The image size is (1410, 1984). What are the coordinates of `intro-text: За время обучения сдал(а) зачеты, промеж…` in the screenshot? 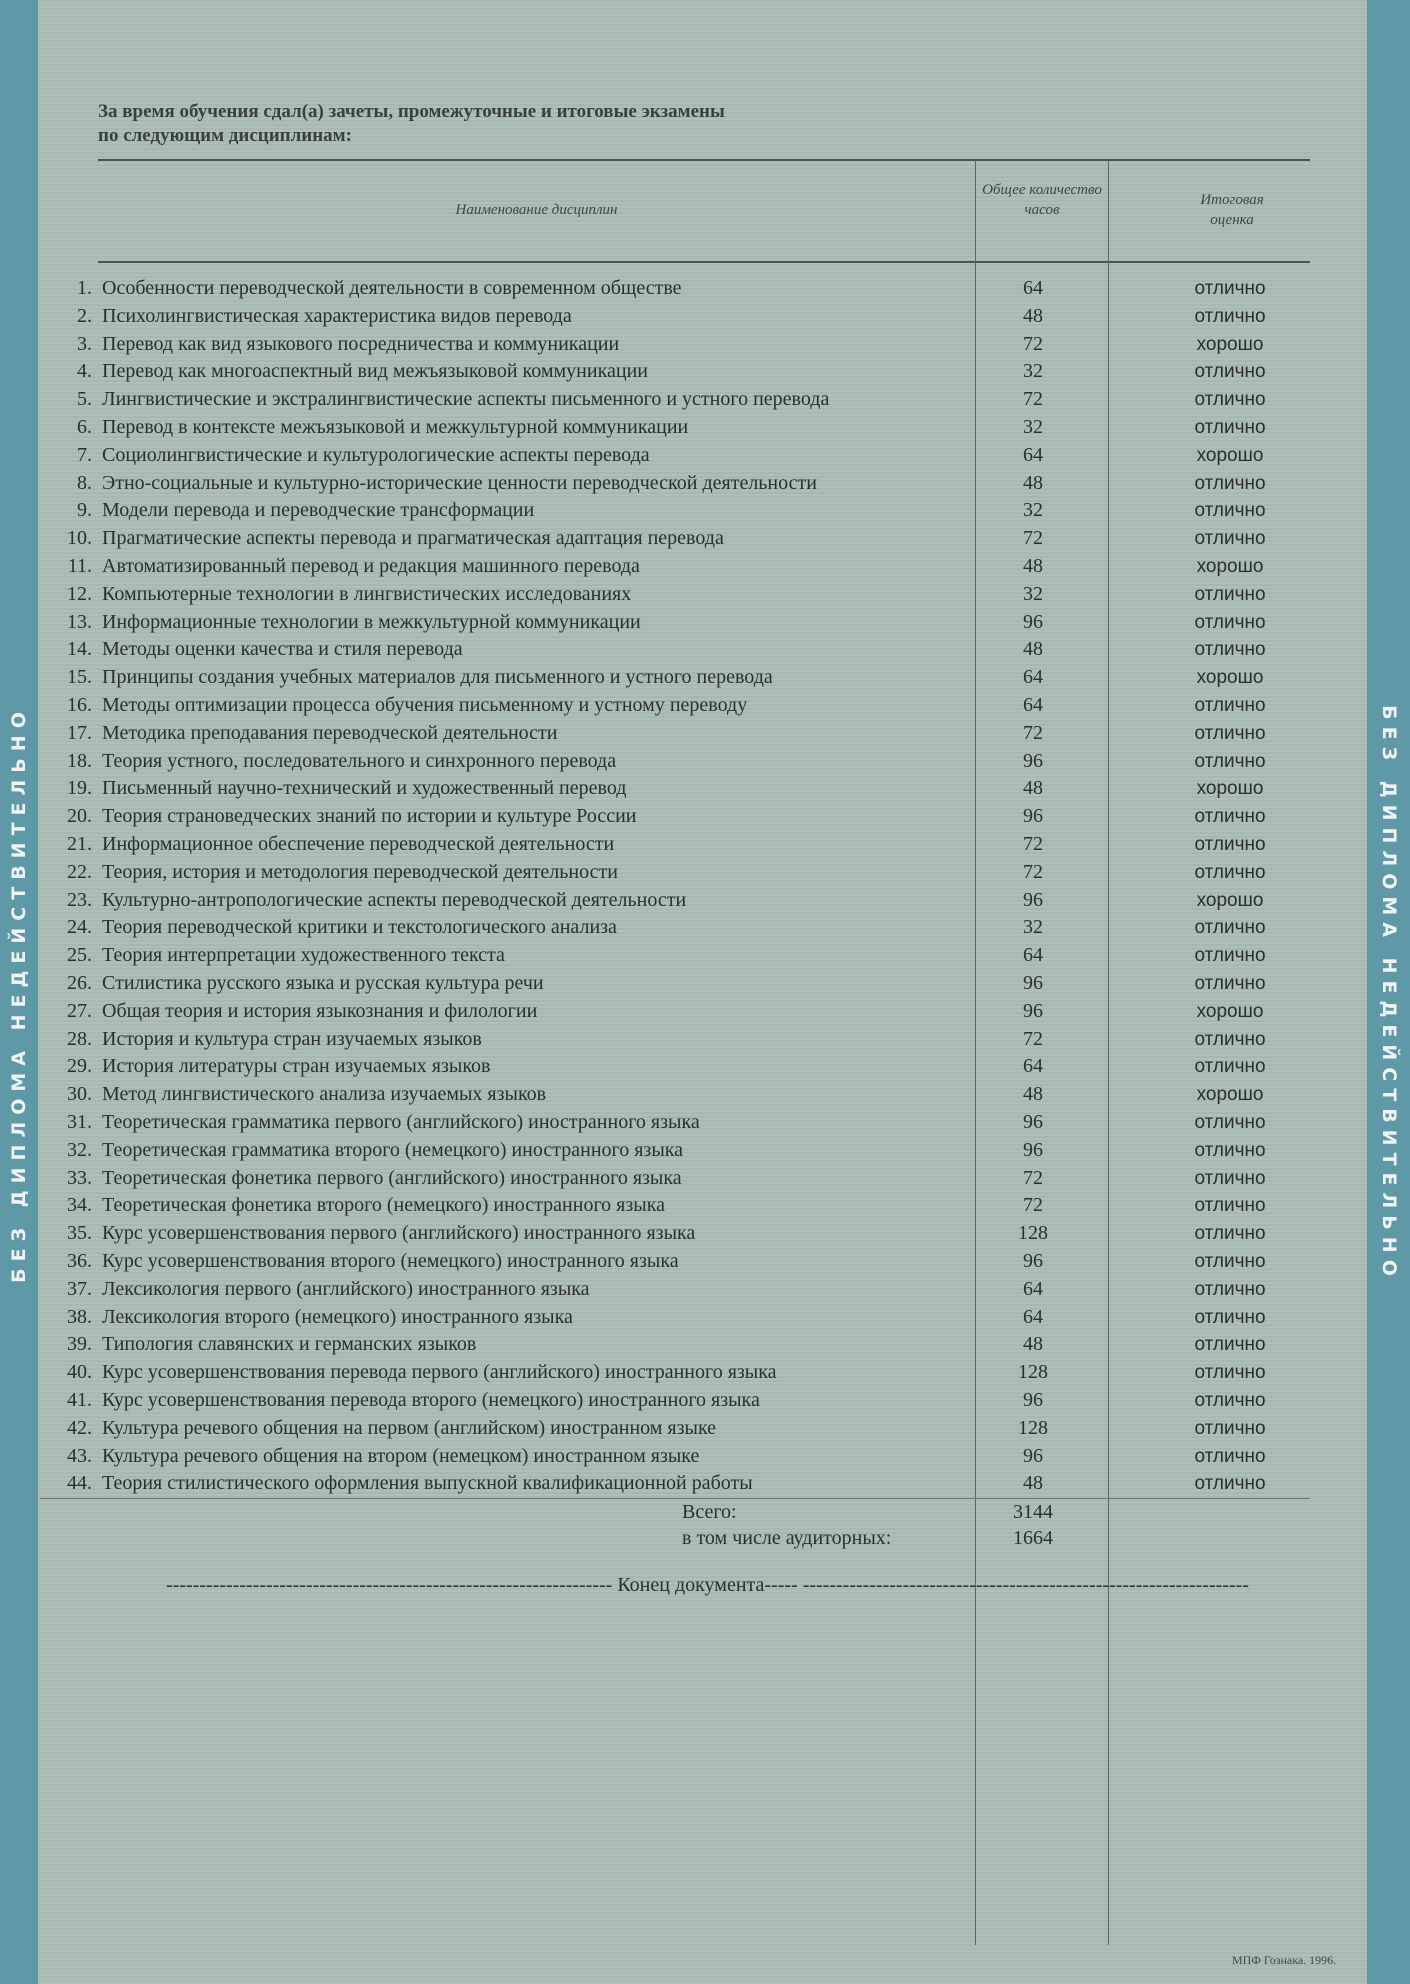 It's located at (411, 124).